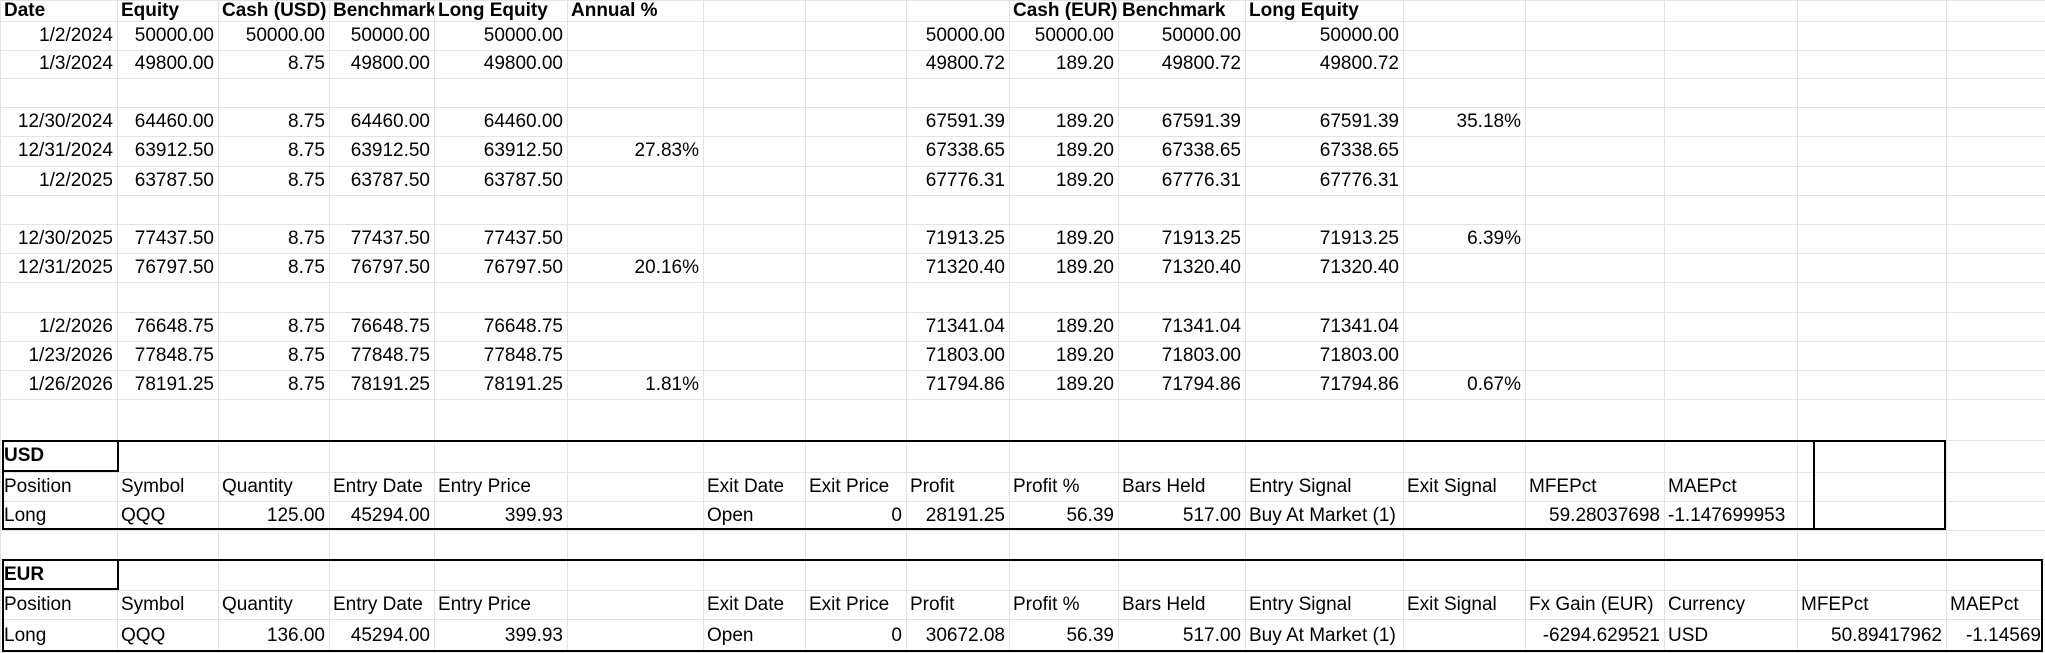 Image resolution: width=2045 pixels, height=653 pixels. What do you see at coordinates (76, 180) in the screenshot?
I see `cell: 1/2/2025` at bounding box center [76, 180].